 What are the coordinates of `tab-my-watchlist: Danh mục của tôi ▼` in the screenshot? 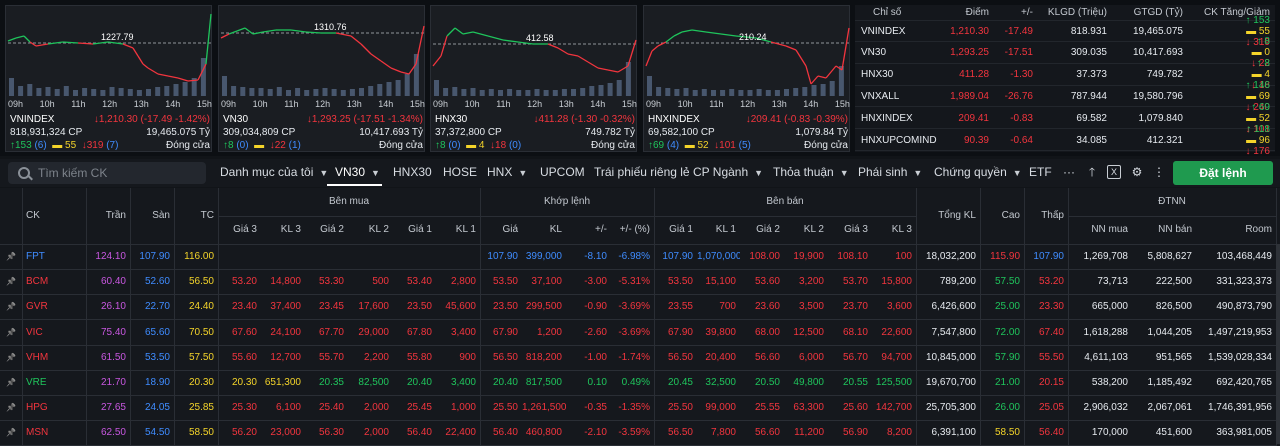 It's located at (274, 172).